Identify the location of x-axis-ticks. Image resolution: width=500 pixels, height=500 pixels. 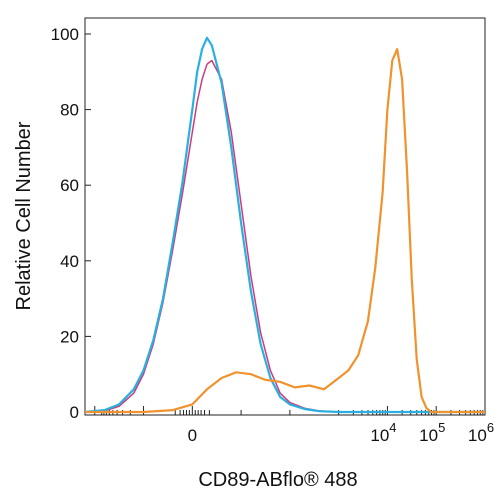
(290, 410).